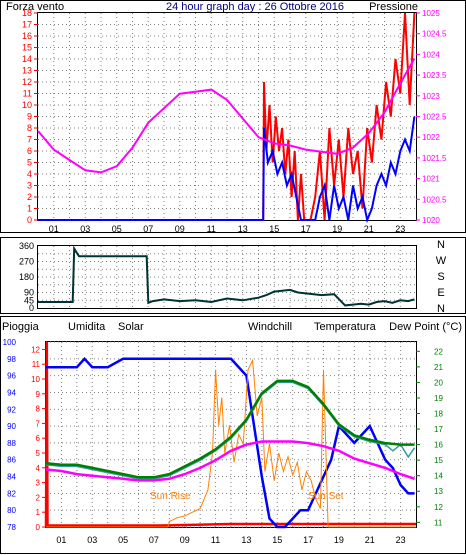 This screenshot has width=466, height=555. What do you see at coordinates (438, 351) in the screenshot?
I see `temp-tick-label: 22` at bounding box center [438, 351].